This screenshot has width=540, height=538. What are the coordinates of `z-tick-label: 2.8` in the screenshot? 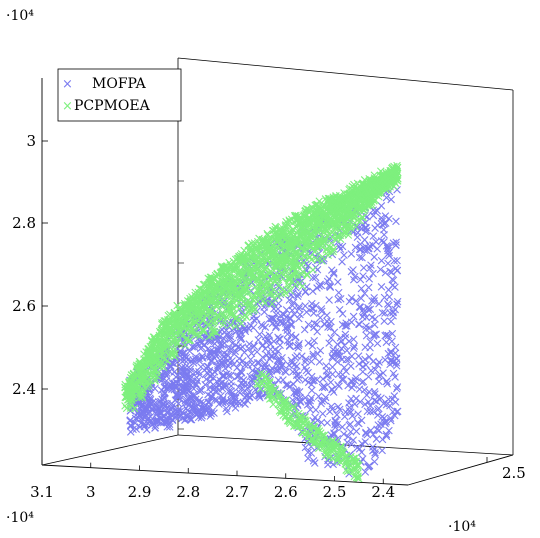 It's located at (24, 223).